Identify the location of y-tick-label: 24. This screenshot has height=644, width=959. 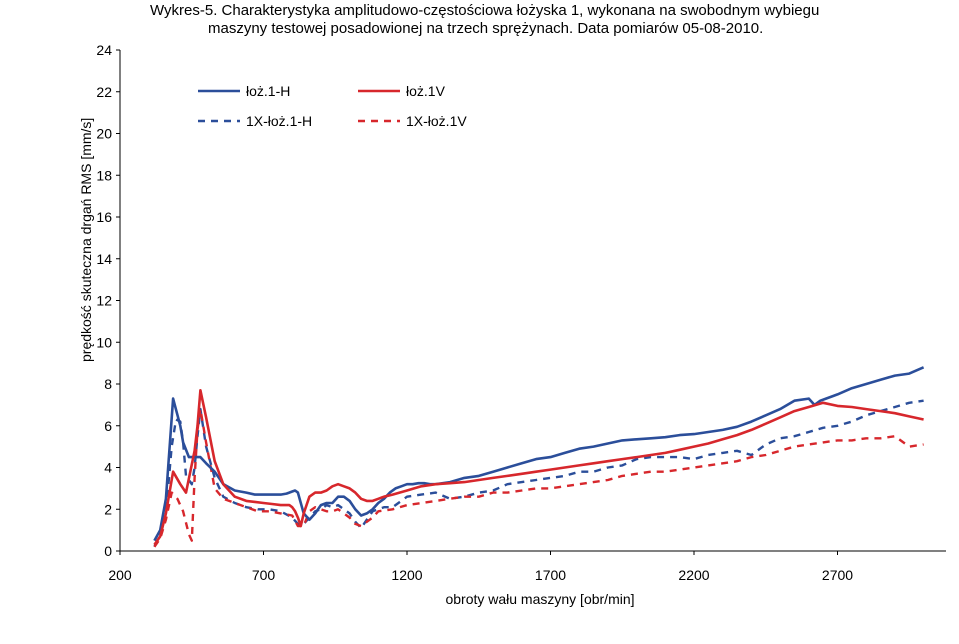
(104, 50).